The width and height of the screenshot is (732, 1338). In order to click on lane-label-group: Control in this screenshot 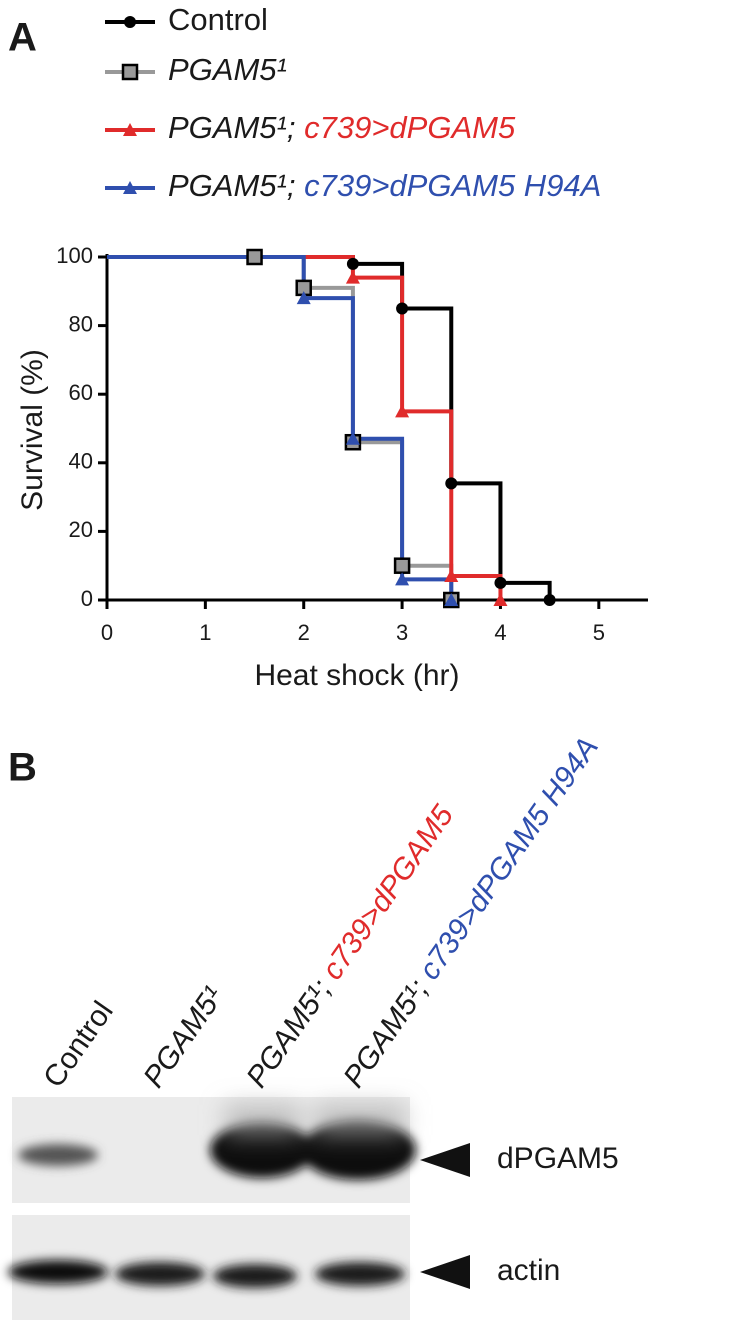, I will do `click(78, 1044)`.